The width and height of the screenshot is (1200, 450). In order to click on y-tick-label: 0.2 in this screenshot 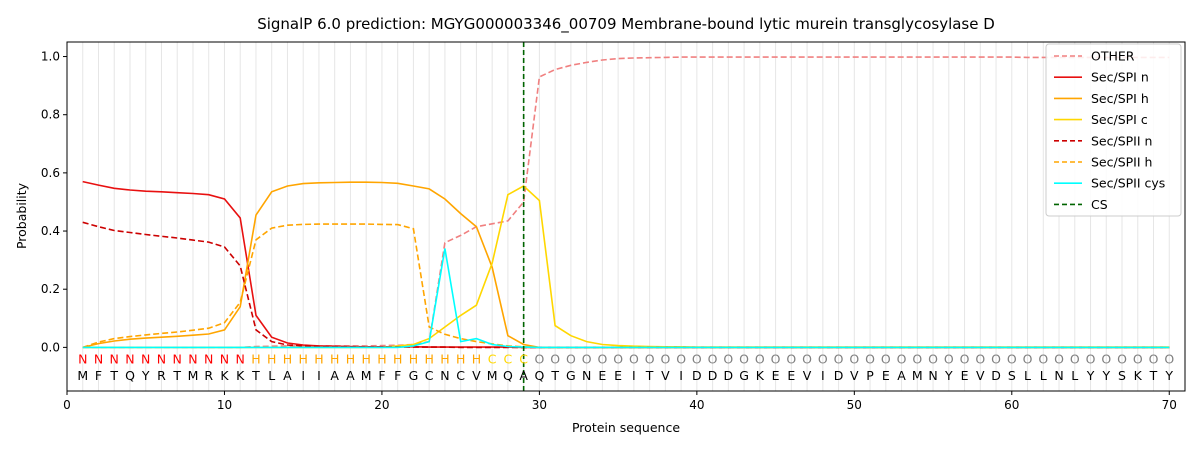, I will do `click(50, 289)`.